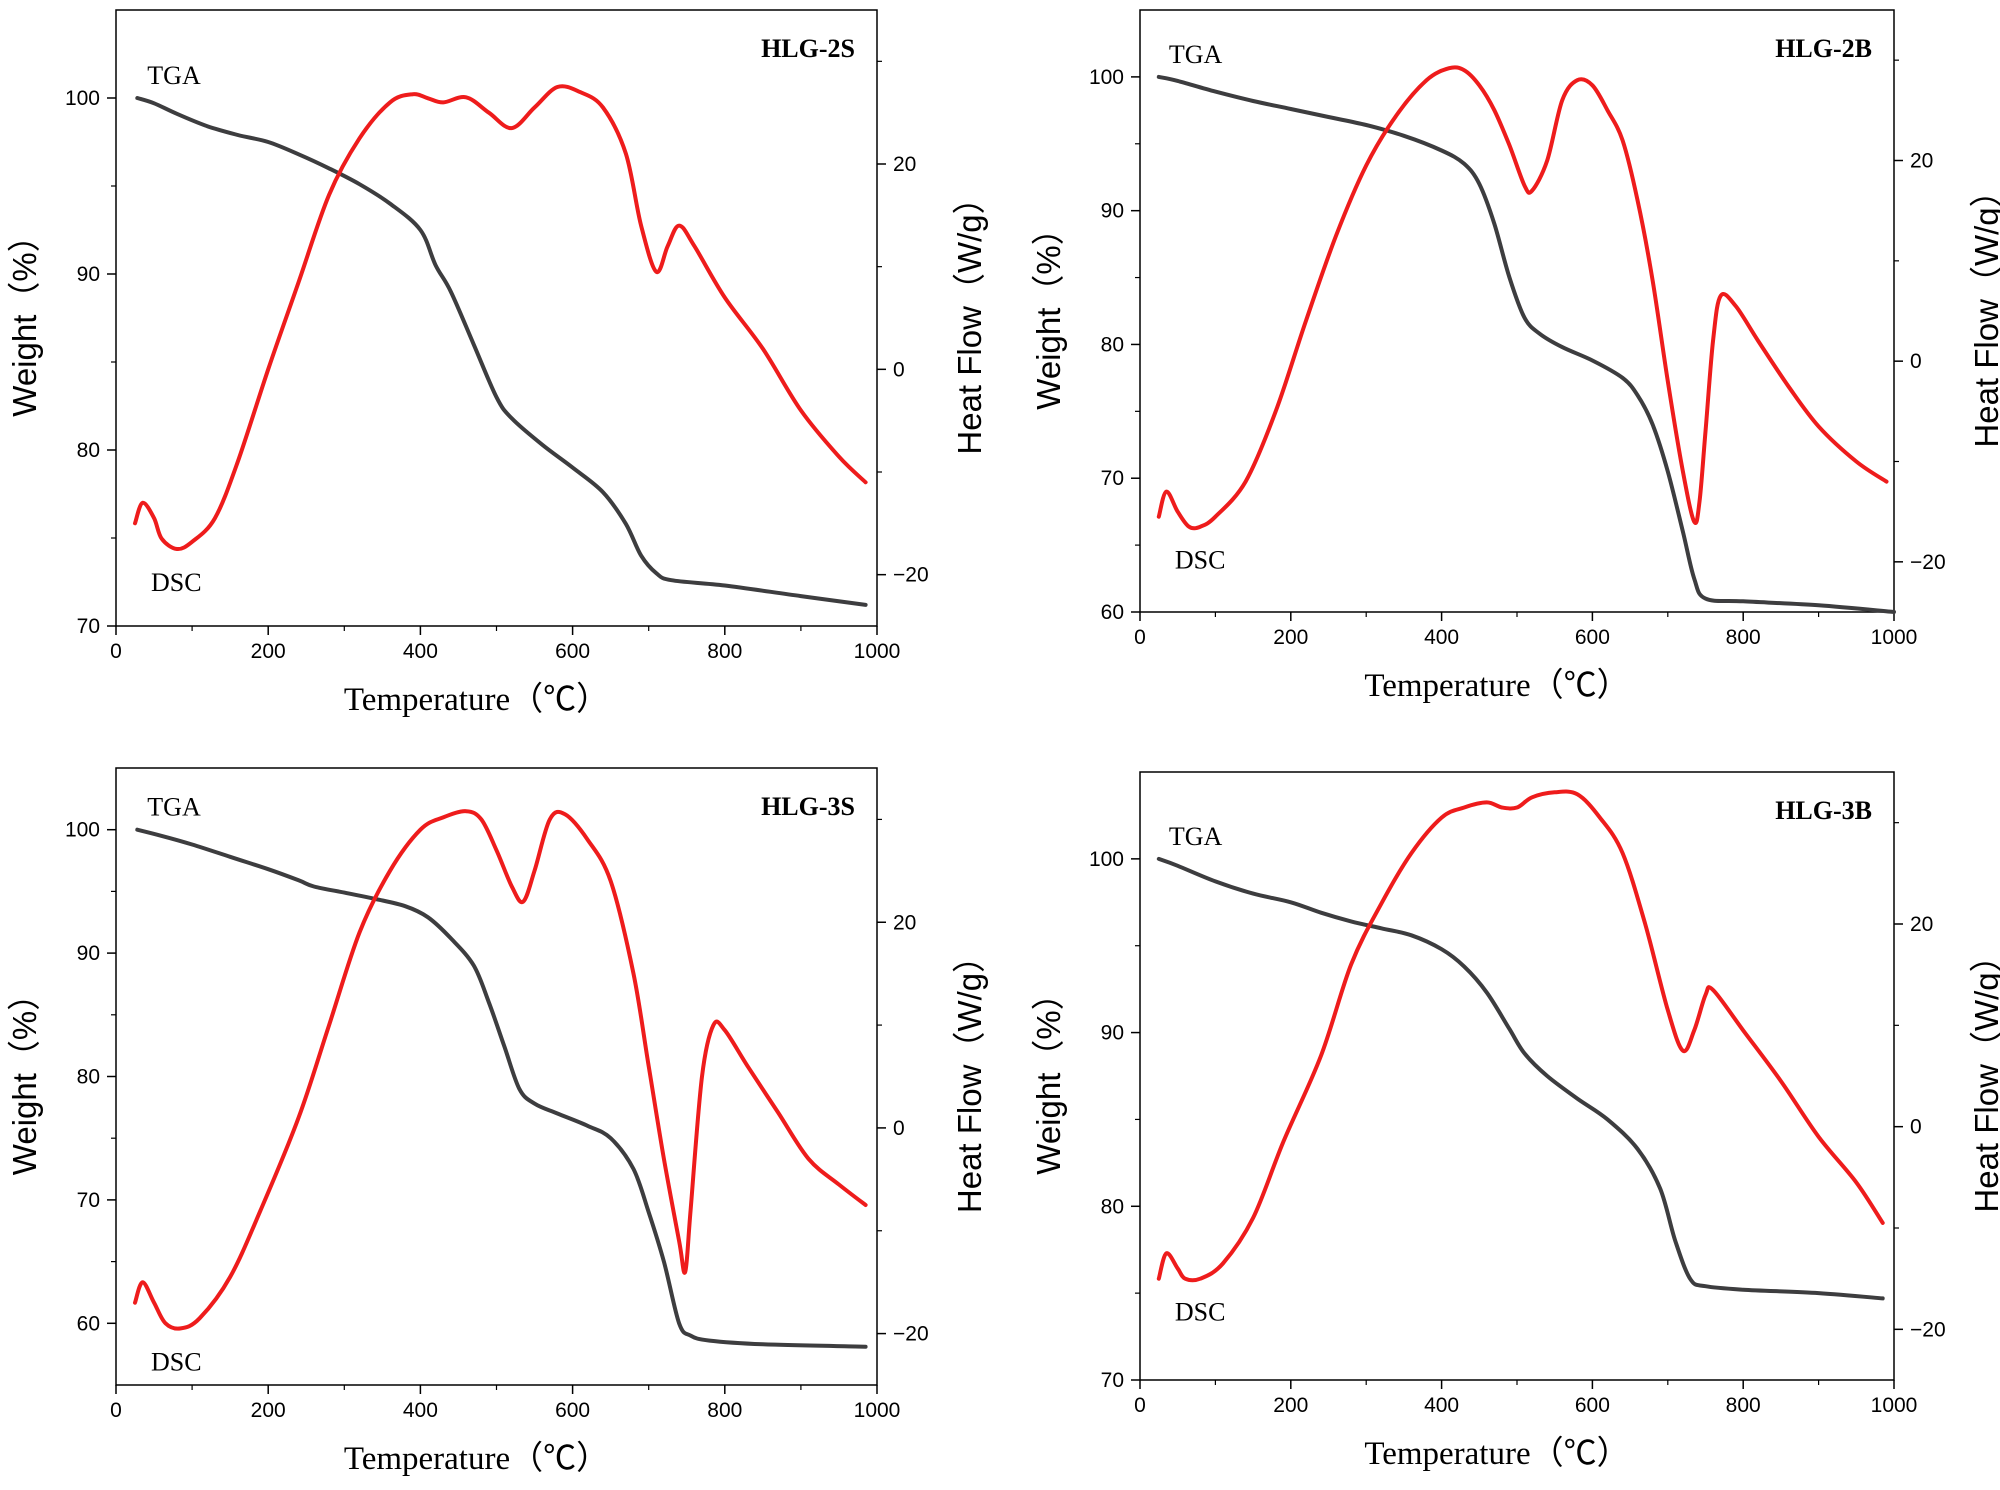  I want to click on sample-label: HLG-3B, so click(1823, 810).